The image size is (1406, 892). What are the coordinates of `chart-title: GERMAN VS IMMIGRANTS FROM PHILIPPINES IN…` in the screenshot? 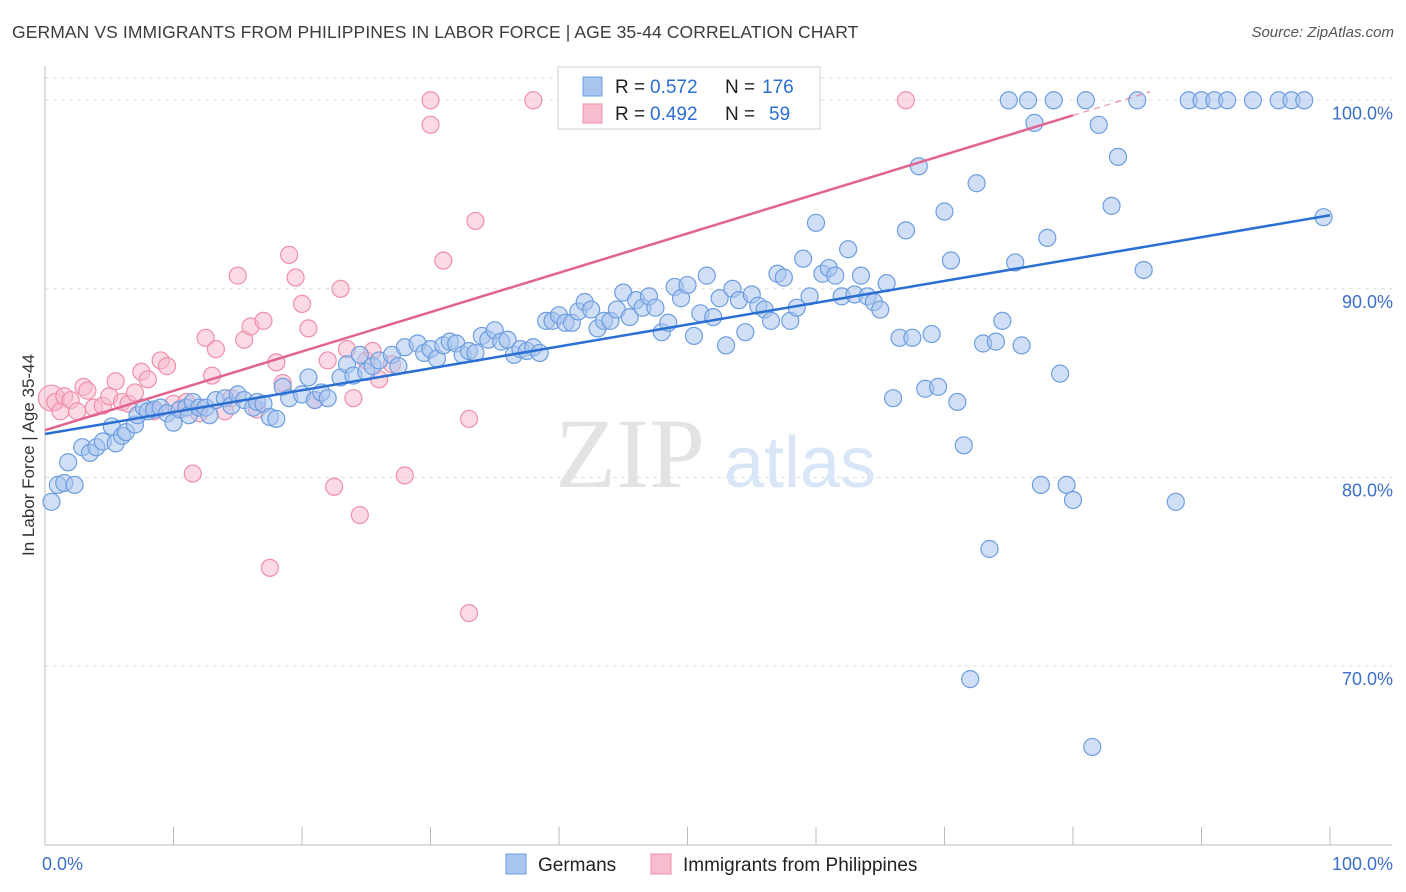 It's located at (435, 32).